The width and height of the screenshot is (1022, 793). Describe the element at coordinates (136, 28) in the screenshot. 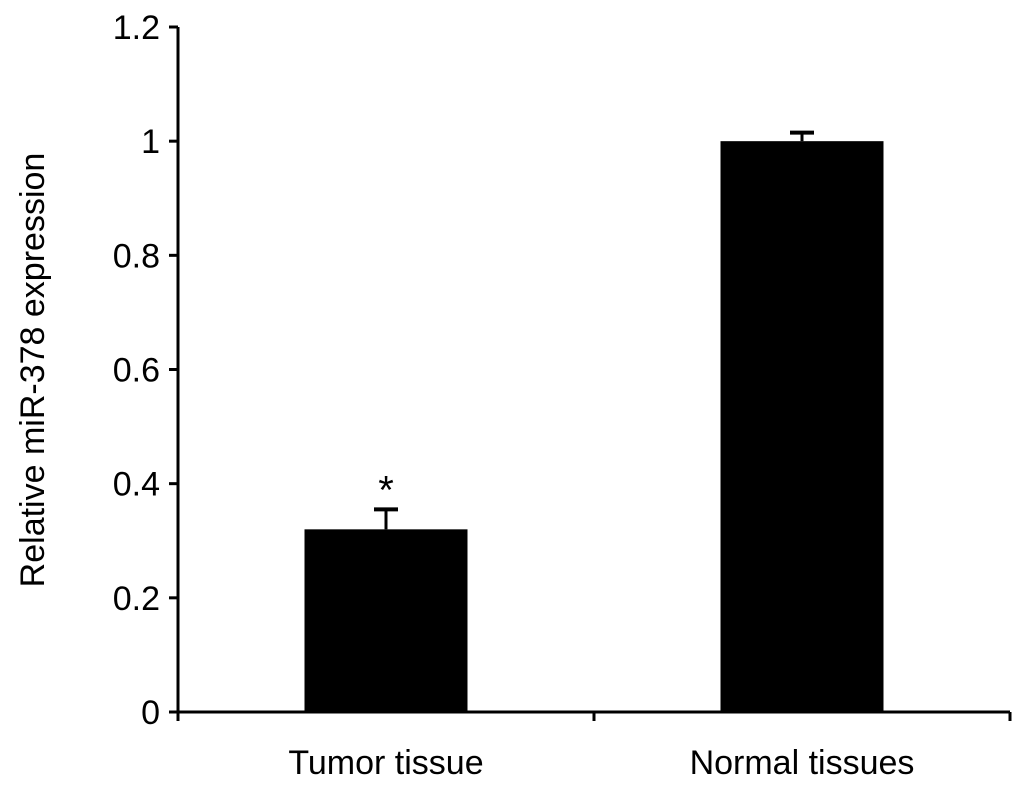

I see `y-tick-label: 1.2` at that location.